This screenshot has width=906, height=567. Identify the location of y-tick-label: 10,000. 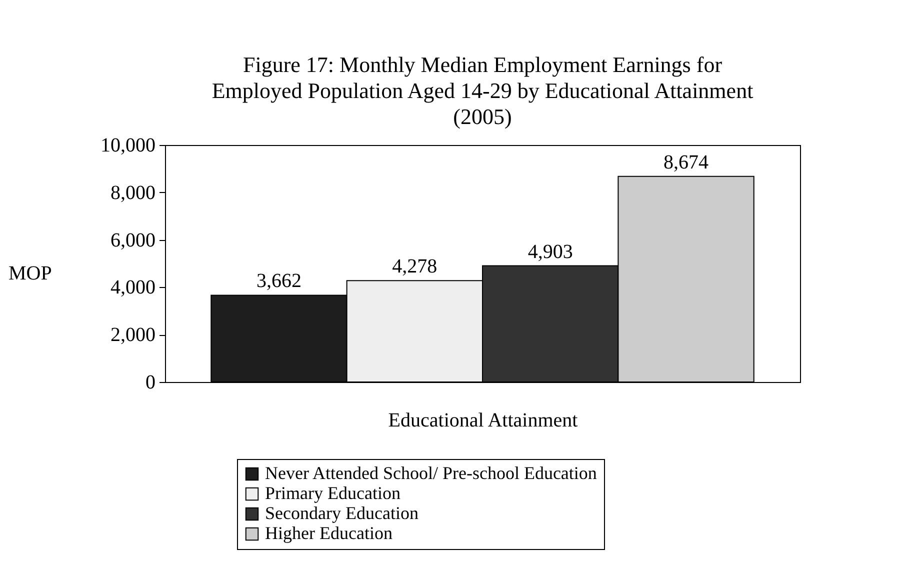
(128, 145).